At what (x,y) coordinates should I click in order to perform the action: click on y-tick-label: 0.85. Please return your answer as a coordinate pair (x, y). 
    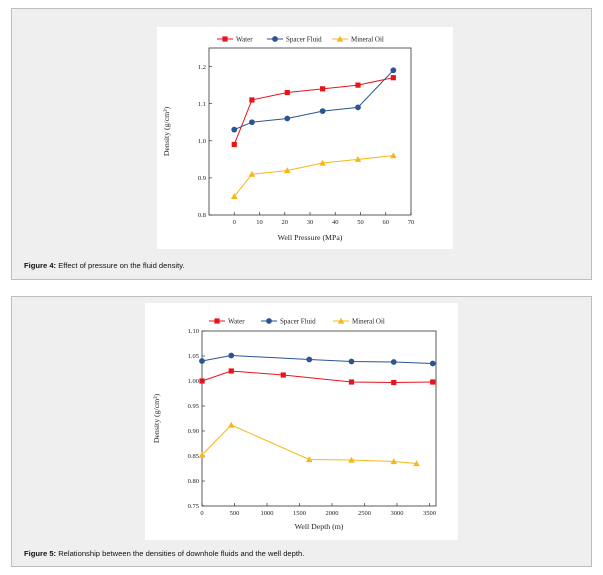
    Looking at the image, I should click on (193, 456).